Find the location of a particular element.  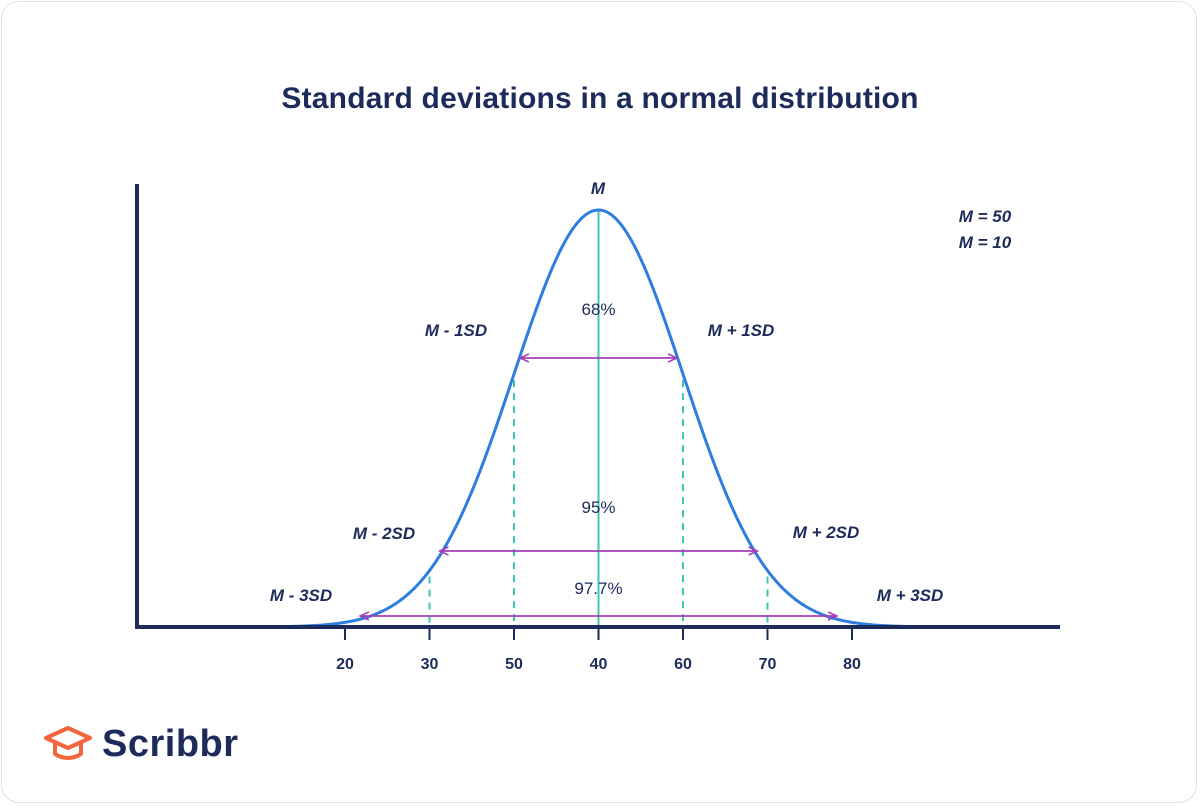

sd-marker-label: M - 3SD is located at coordinates (301, 595).